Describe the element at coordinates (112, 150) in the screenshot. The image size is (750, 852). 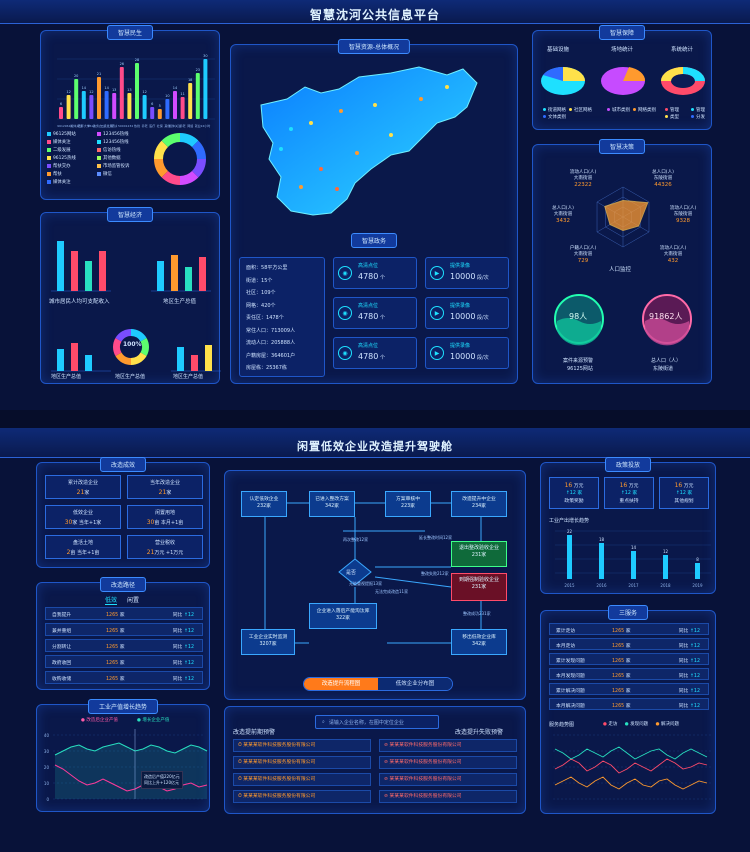
I see `legend-label: 信访热线` at that location.